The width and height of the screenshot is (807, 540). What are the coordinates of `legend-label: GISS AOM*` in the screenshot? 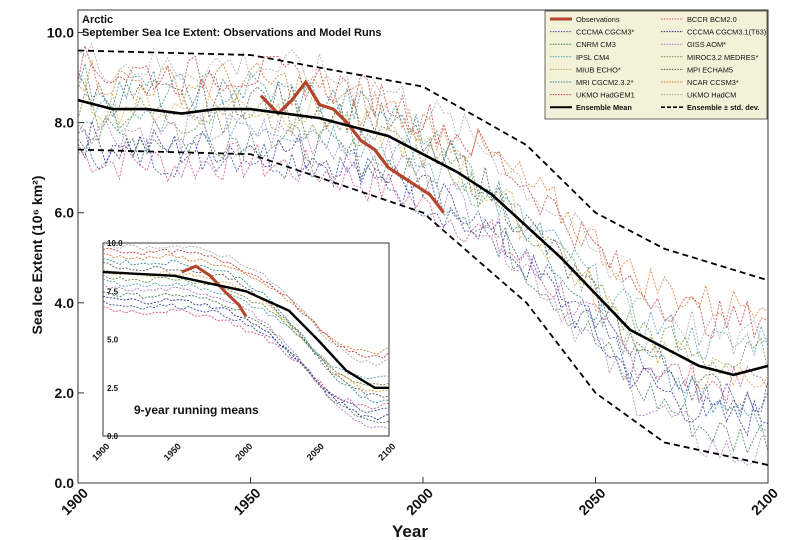 It's located at (706, 44).